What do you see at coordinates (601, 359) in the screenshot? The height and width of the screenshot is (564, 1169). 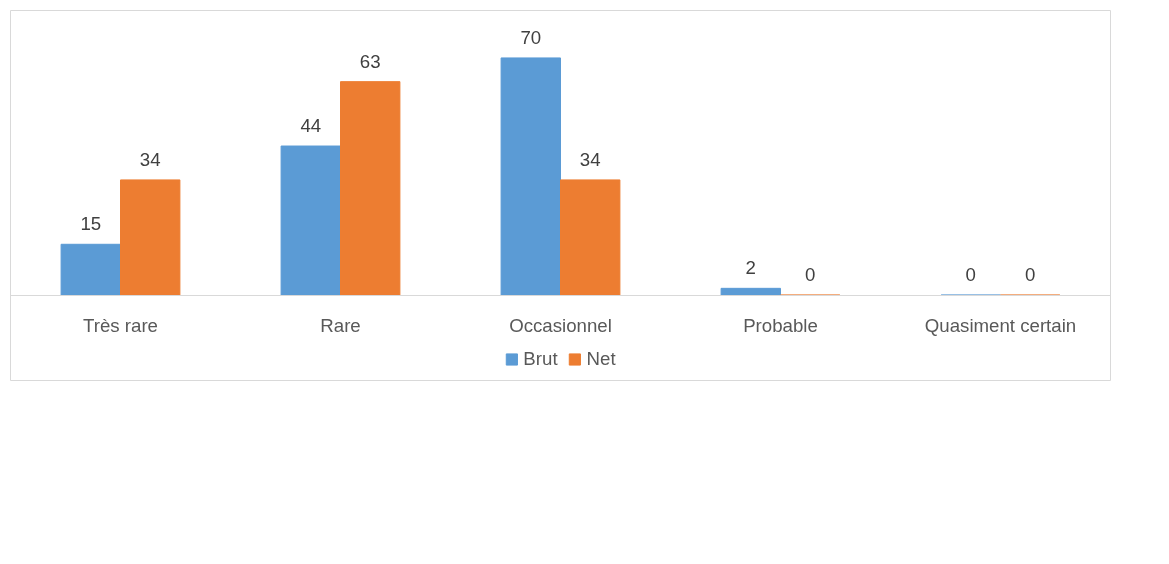 I see `legend-label: Net` at bounding box center [601, 359].